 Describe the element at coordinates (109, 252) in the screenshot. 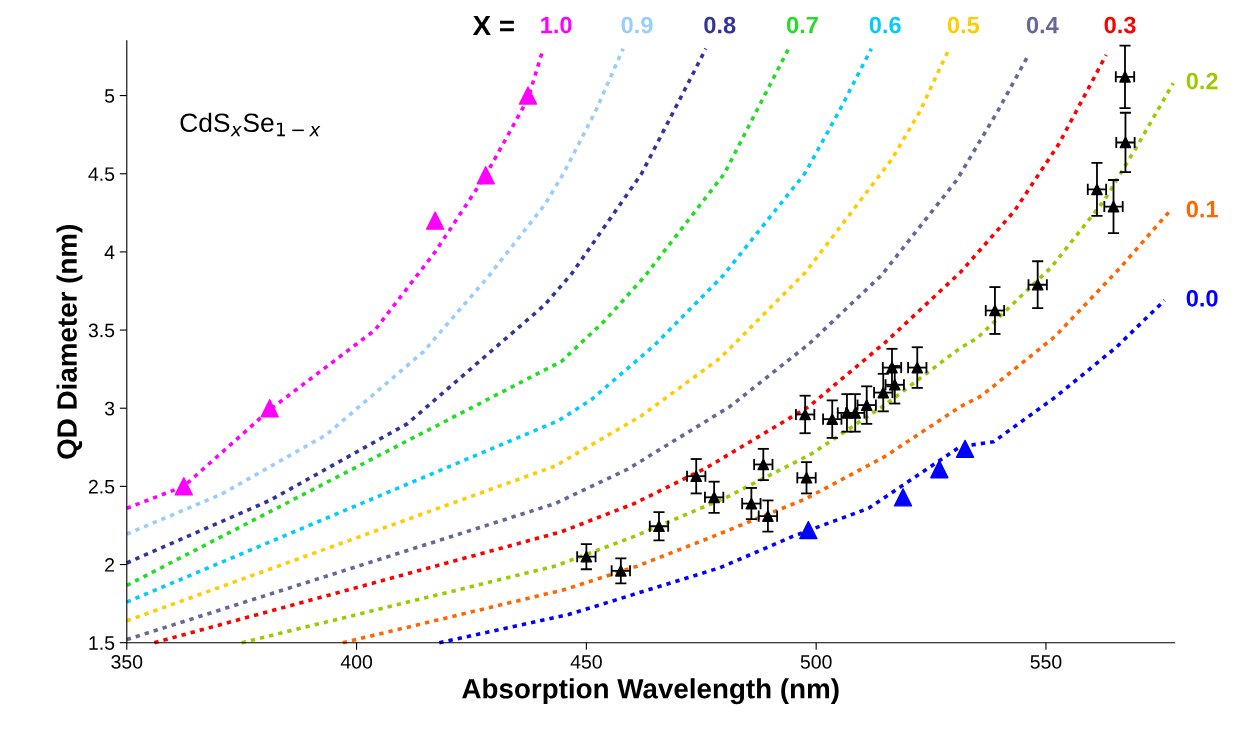

I see `y-tick-label: 4` at that location.